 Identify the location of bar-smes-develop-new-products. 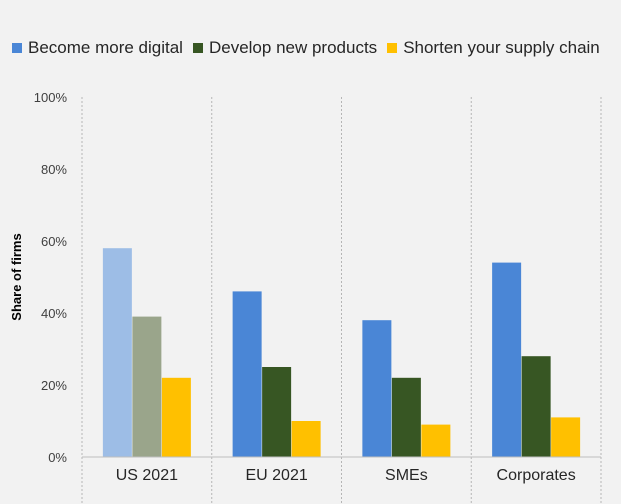
(406, 417).